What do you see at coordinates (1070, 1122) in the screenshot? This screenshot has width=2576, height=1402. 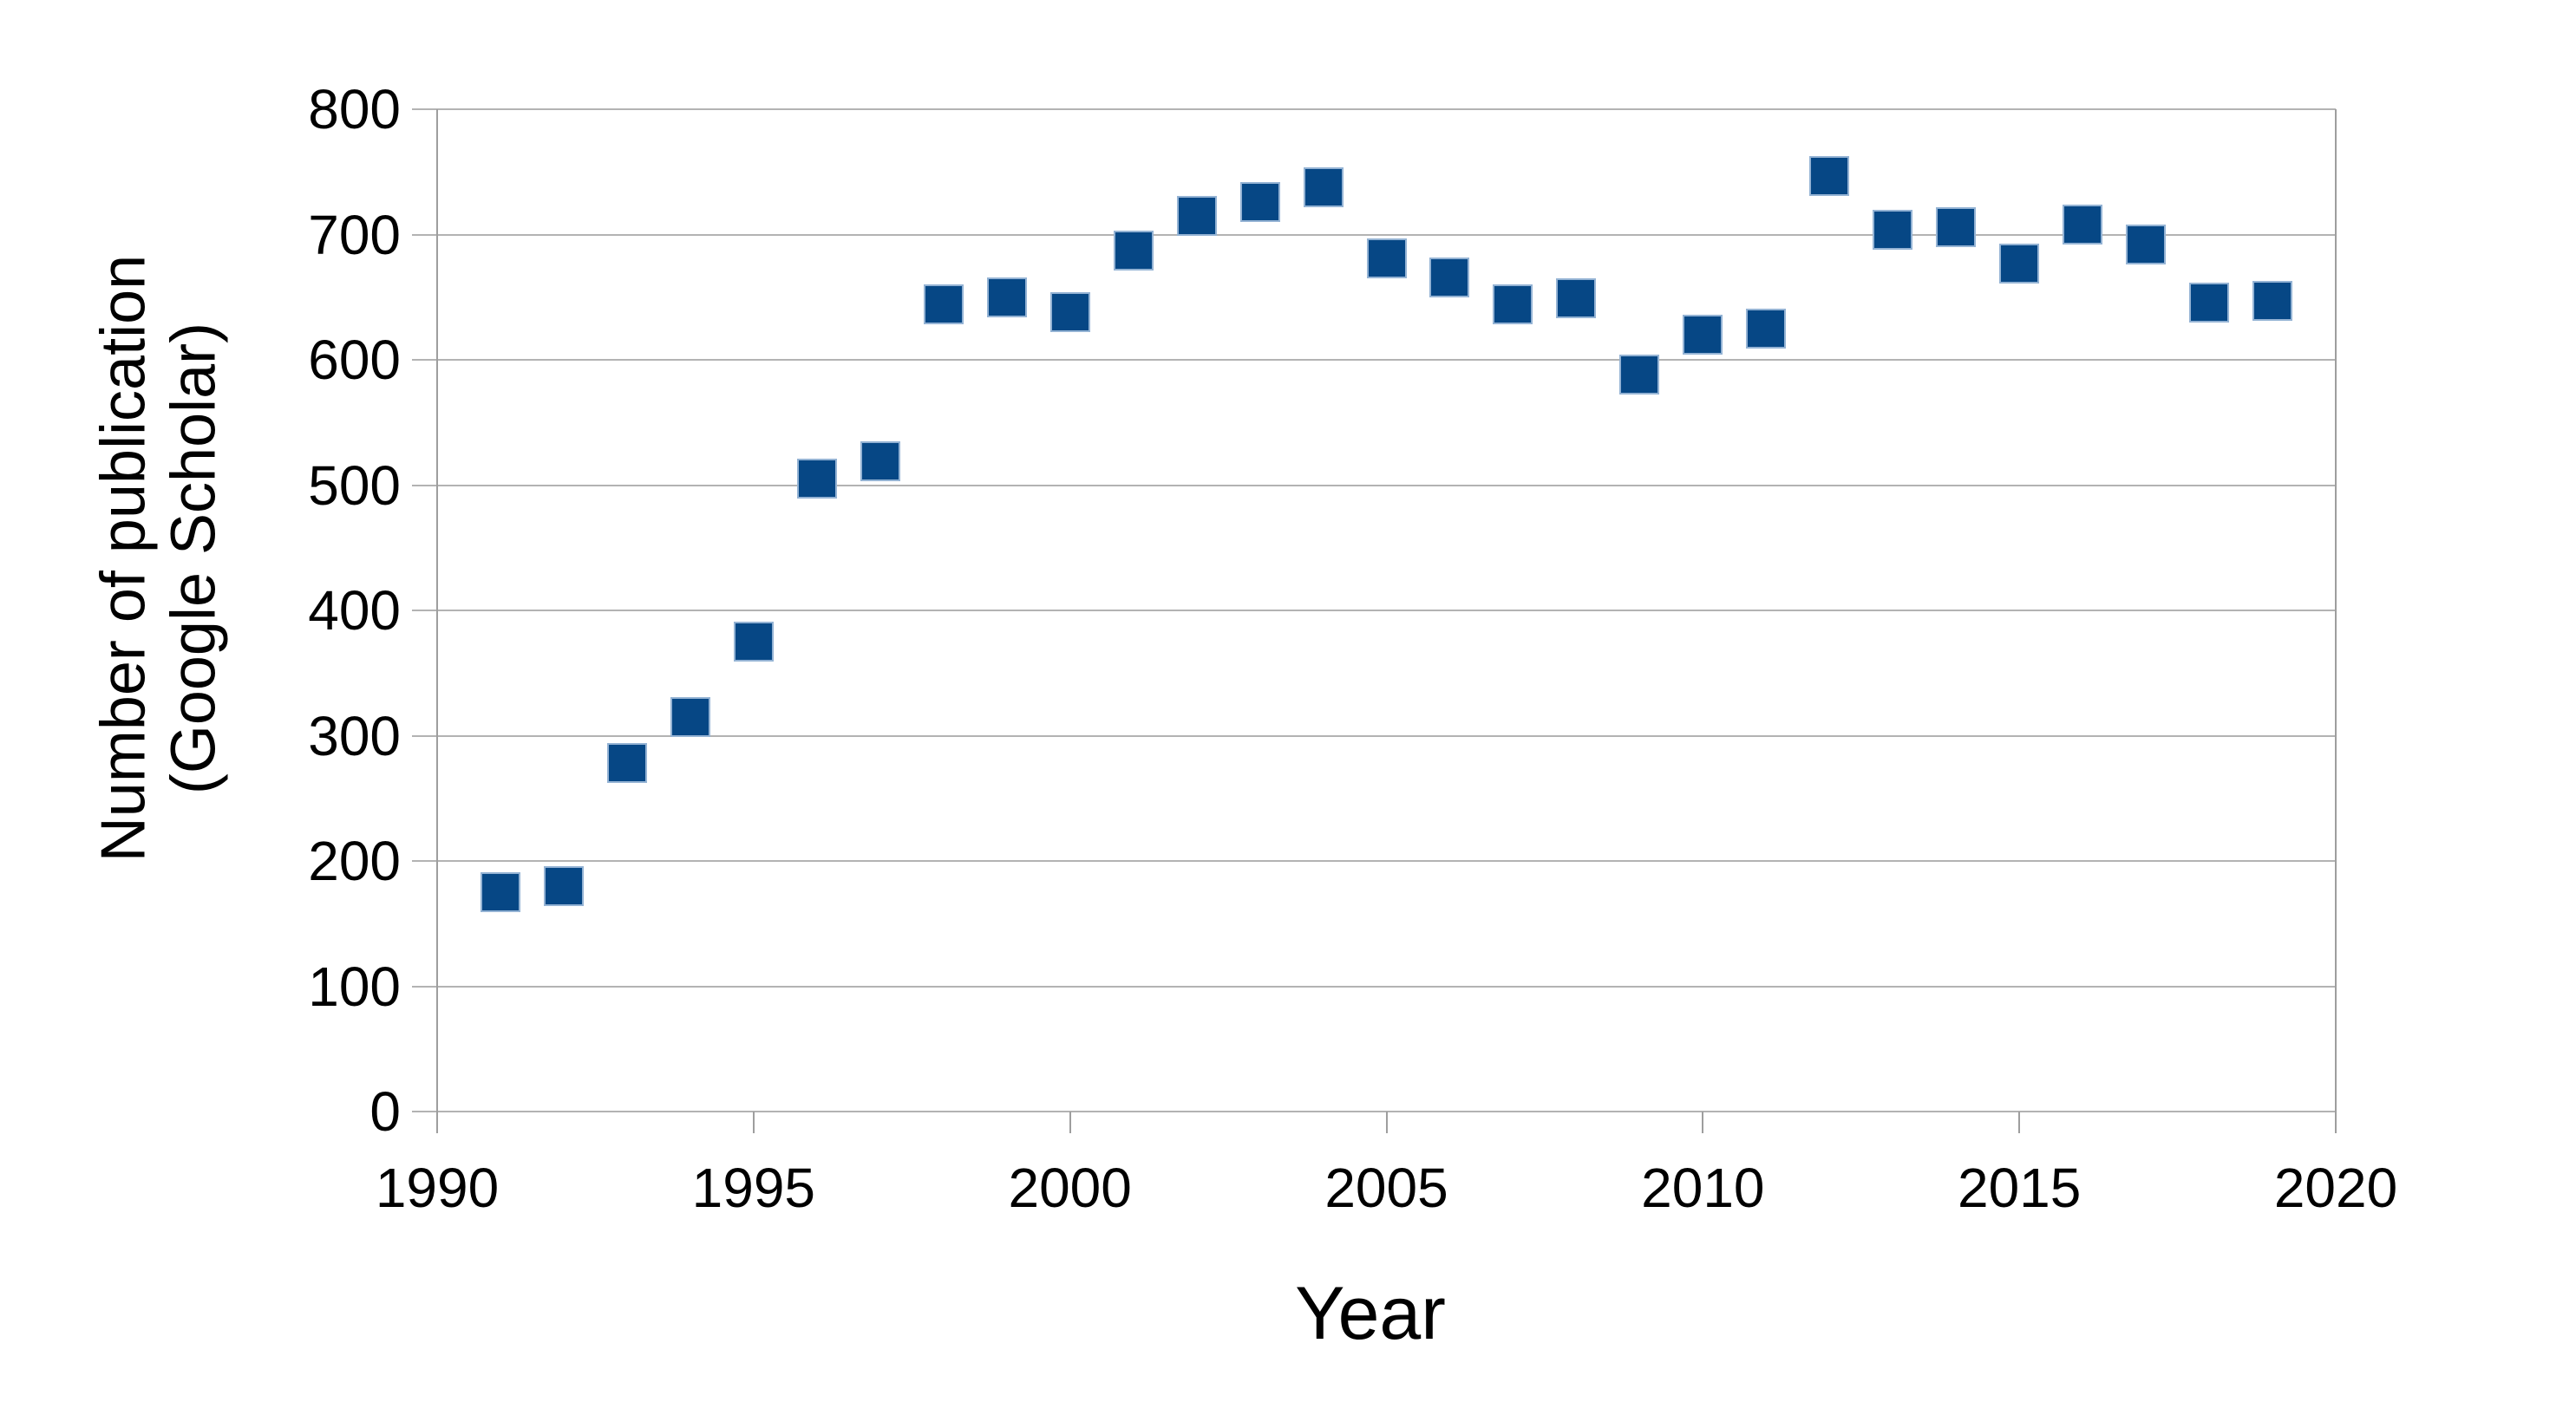 I see `x-tick-2000` at bounding box center [1070, 1122].